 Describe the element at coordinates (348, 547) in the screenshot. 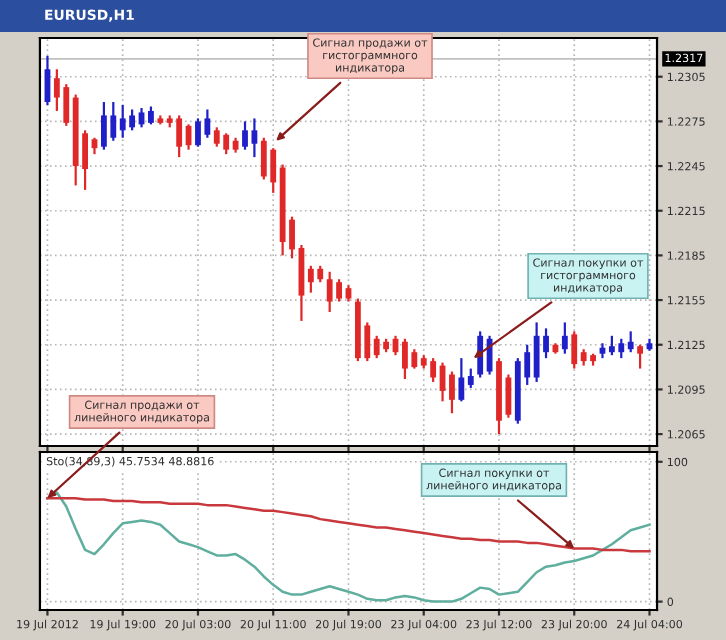

I see `line-series` at that location.